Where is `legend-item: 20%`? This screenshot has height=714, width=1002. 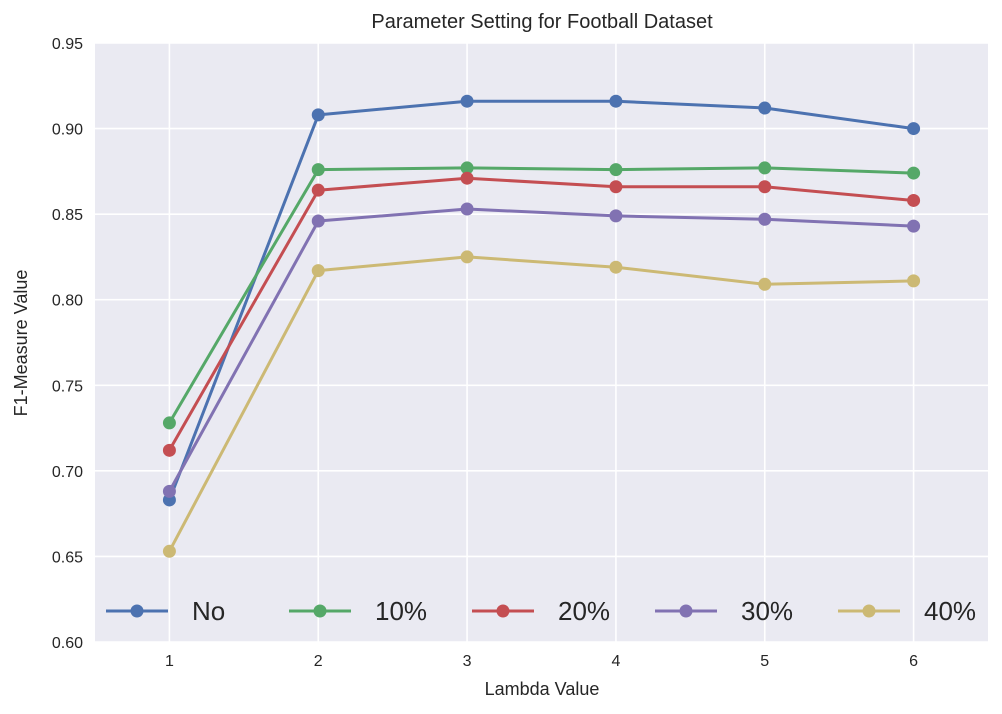
legend-item: 20% is located at coordinates (541, 611).